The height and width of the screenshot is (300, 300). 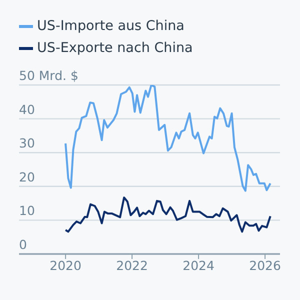 I want to click on y-tick-label: 30, so click(x=27, y=143).